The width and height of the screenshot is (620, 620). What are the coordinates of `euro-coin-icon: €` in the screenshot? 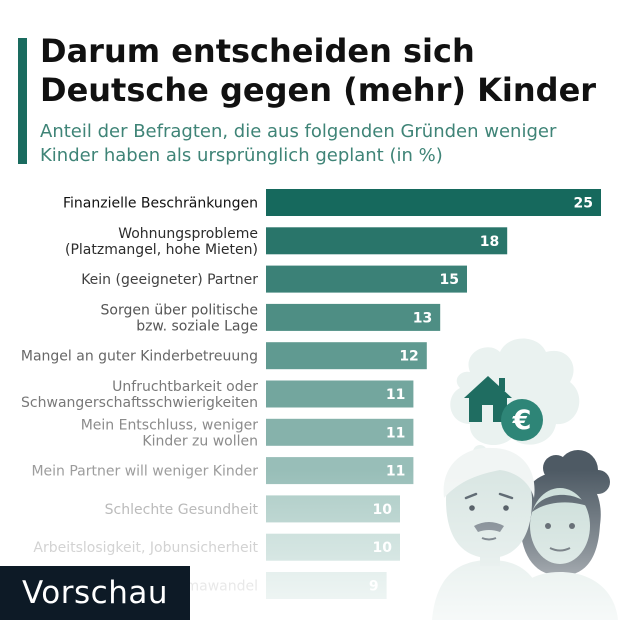 It's located at (522, 420).